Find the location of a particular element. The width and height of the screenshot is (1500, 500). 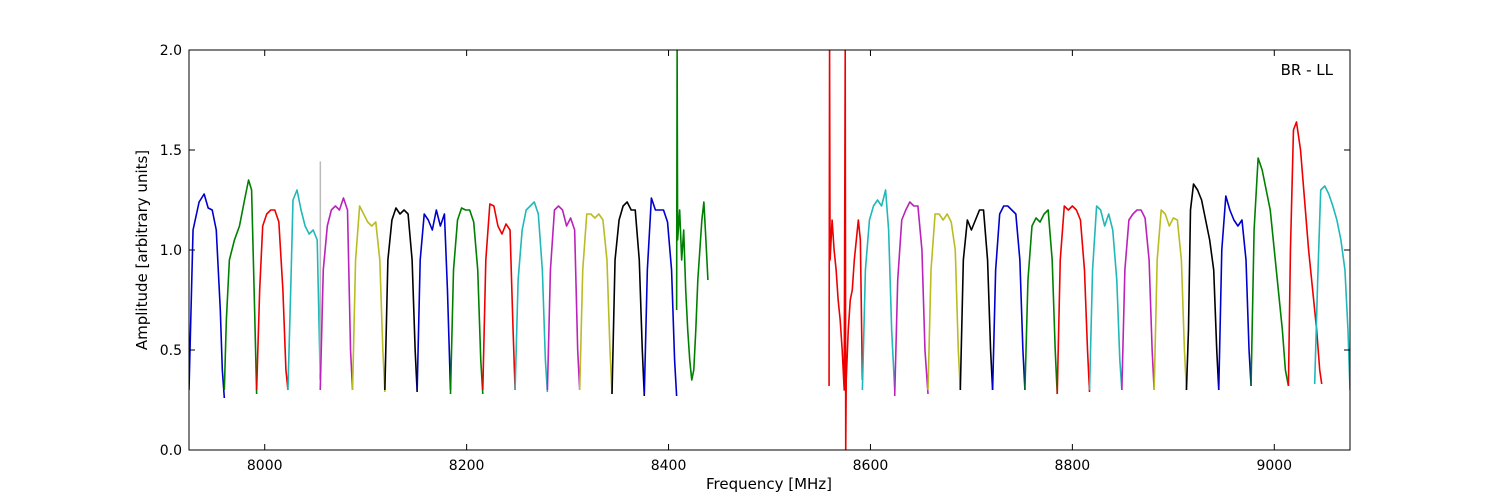

x-tick-label: 9000 is located at coordinates (1274, 466).